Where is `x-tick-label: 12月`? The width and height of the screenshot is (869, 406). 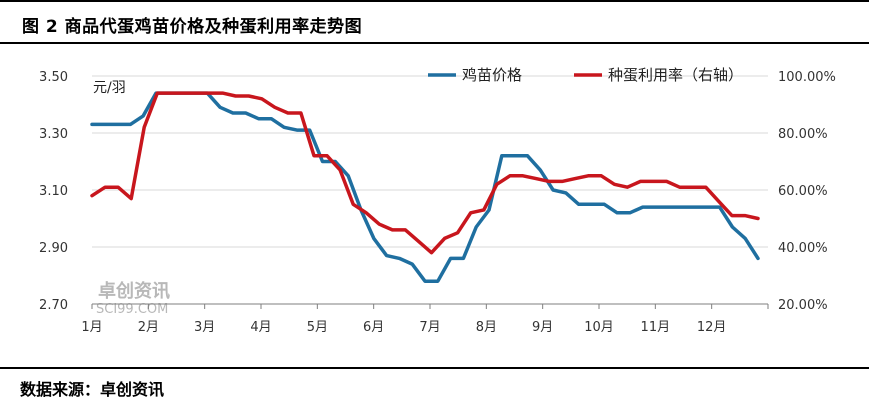
x-tick-label: 12月 is located at coordinates (712, 327).